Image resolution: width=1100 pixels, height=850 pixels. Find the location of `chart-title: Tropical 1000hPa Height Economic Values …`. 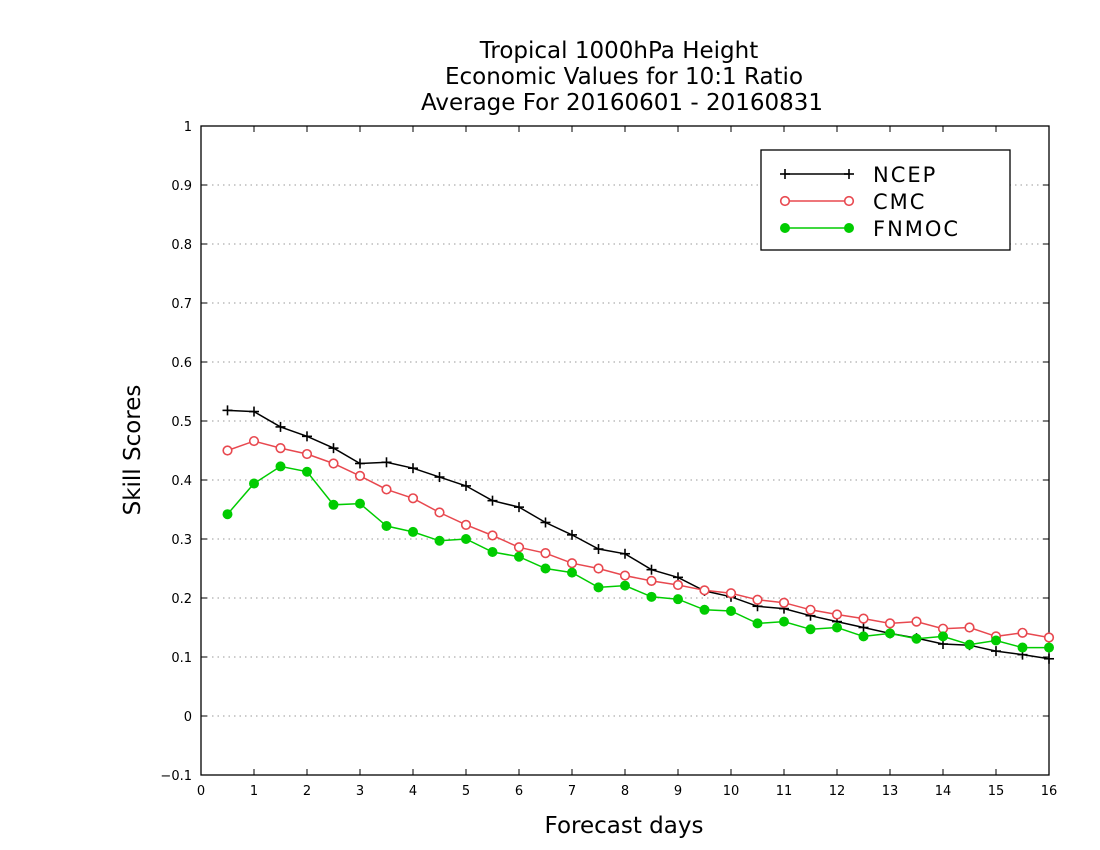

chart-title: Tropical 1000hPa Height Economic Values … is located at coordinates (622, 77).